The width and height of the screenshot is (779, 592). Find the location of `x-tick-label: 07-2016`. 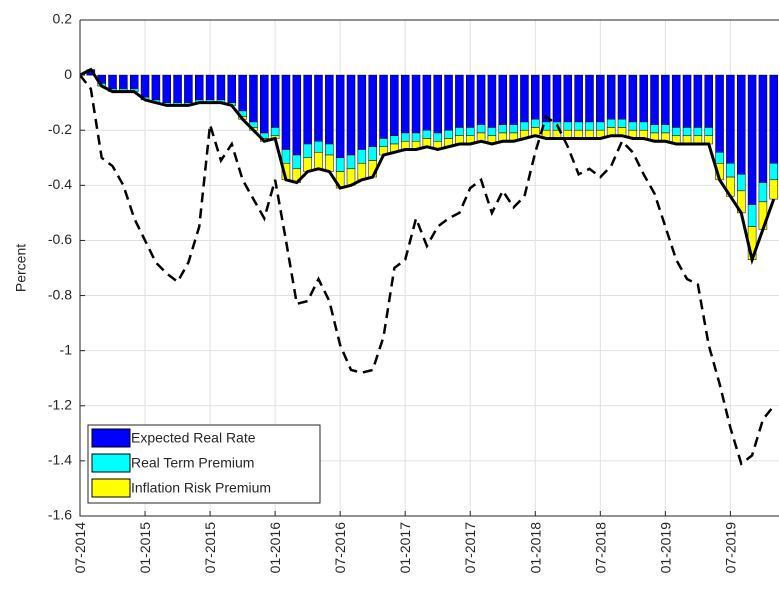

x-tick-label: 07-2016 is located at coordinates (340, 548).